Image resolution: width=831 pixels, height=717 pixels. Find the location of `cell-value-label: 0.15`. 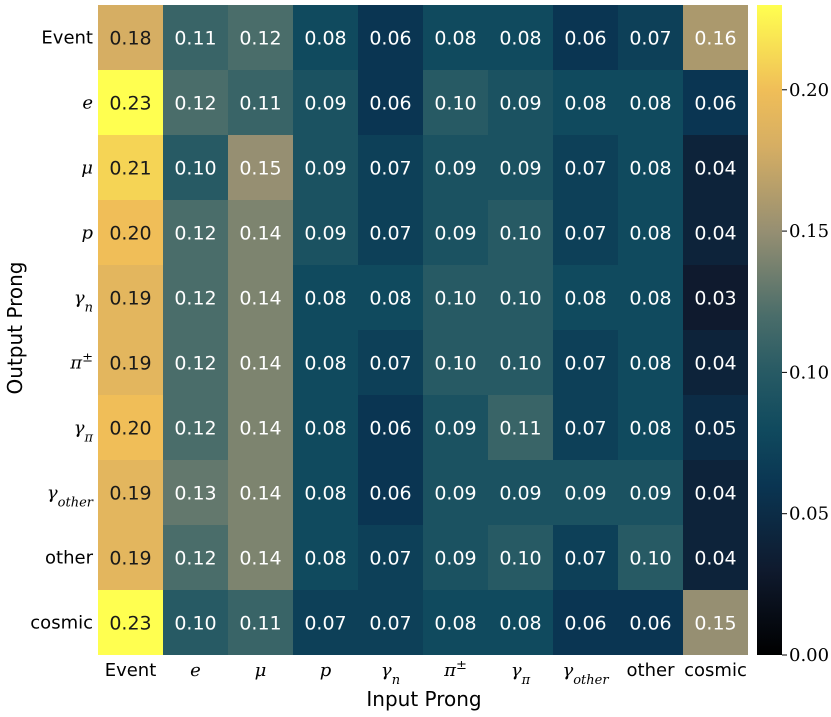

cell-value-label: 0.15 is located at coordinates (715, 624).